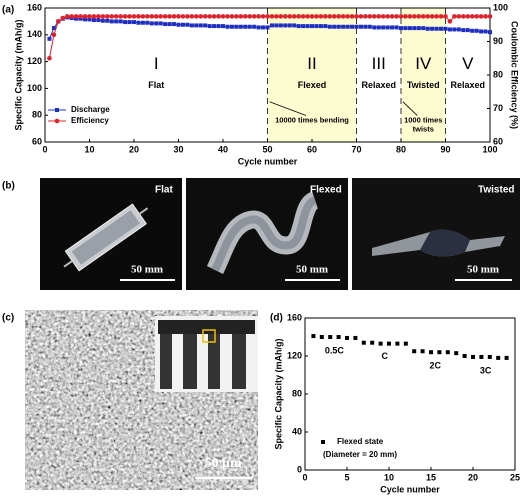 This screenshot has height=503, width=531. What do you see at coordinates (500, 7) in the screenshot?
I see `y2-tick-label: 100` at bounding box center [500, 7].